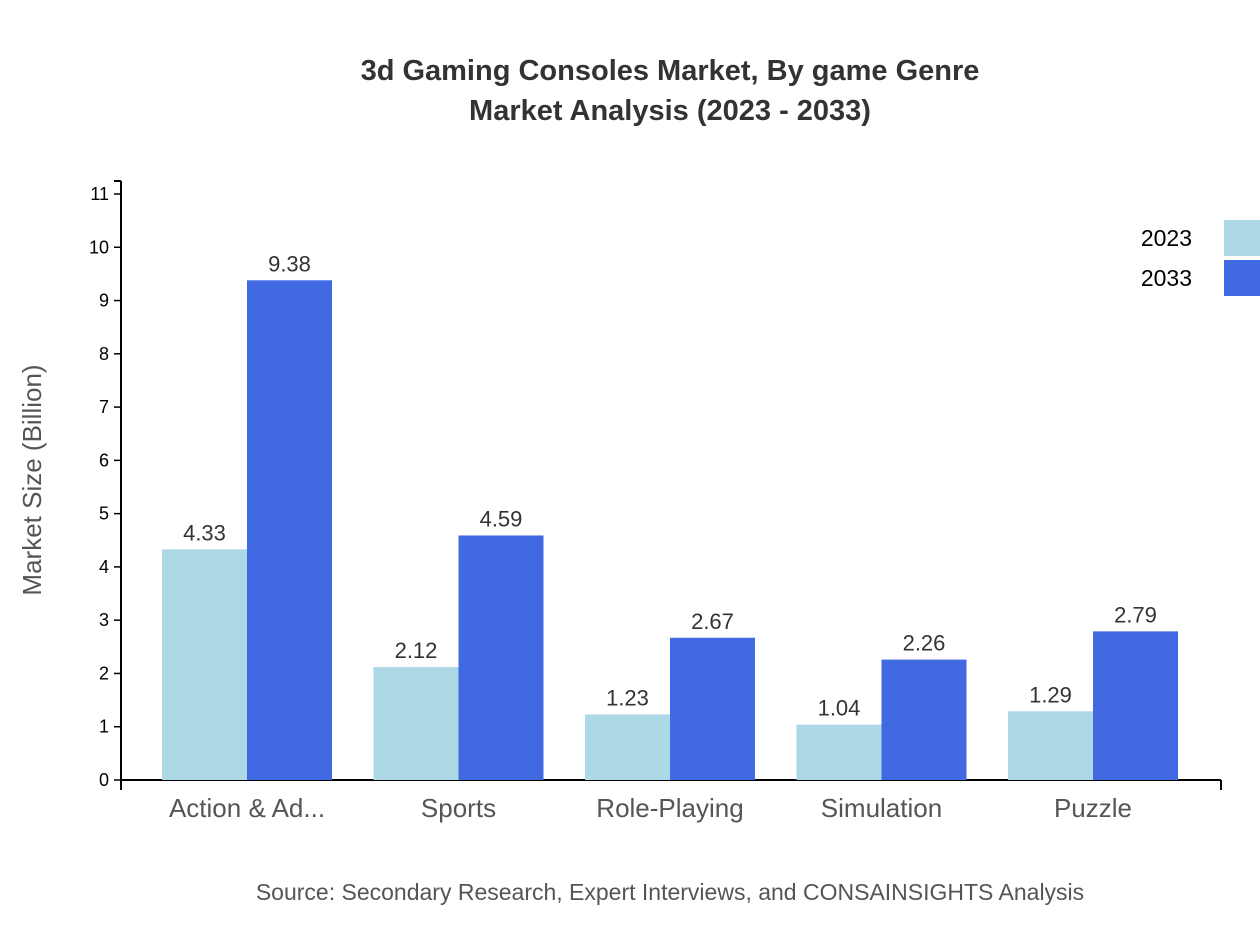 The image size is (1260, 925). What do you see at coordinates (104, 673) in the screenshot?
I see `y-tick-label: 2` at bounding box center [104, 673].